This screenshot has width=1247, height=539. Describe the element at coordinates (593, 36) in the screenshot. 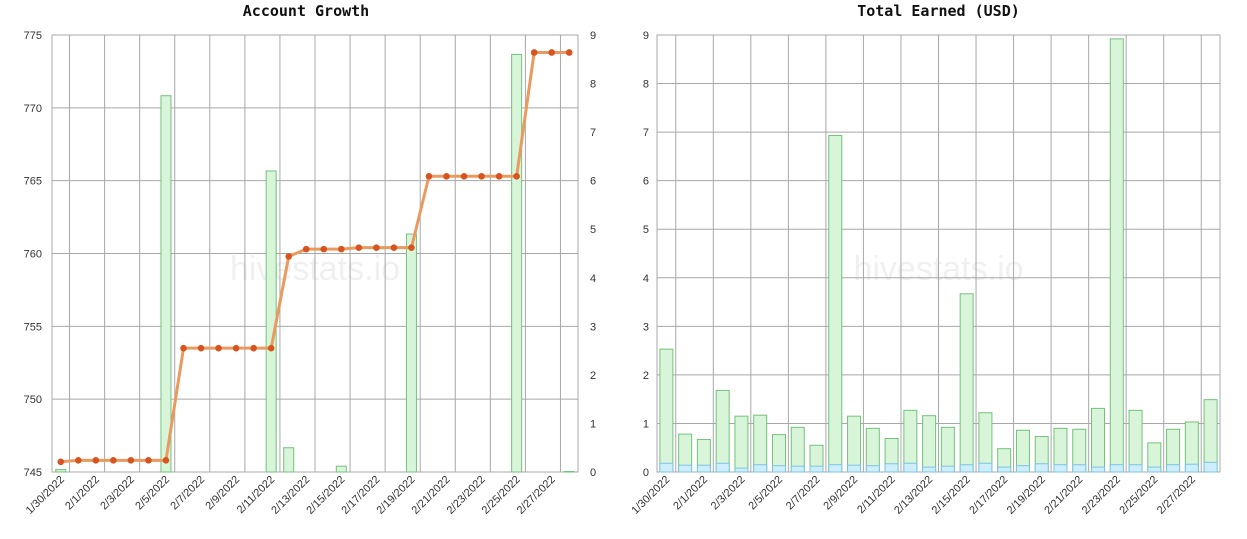

I see `y-right-tick-label: 9` at that location.